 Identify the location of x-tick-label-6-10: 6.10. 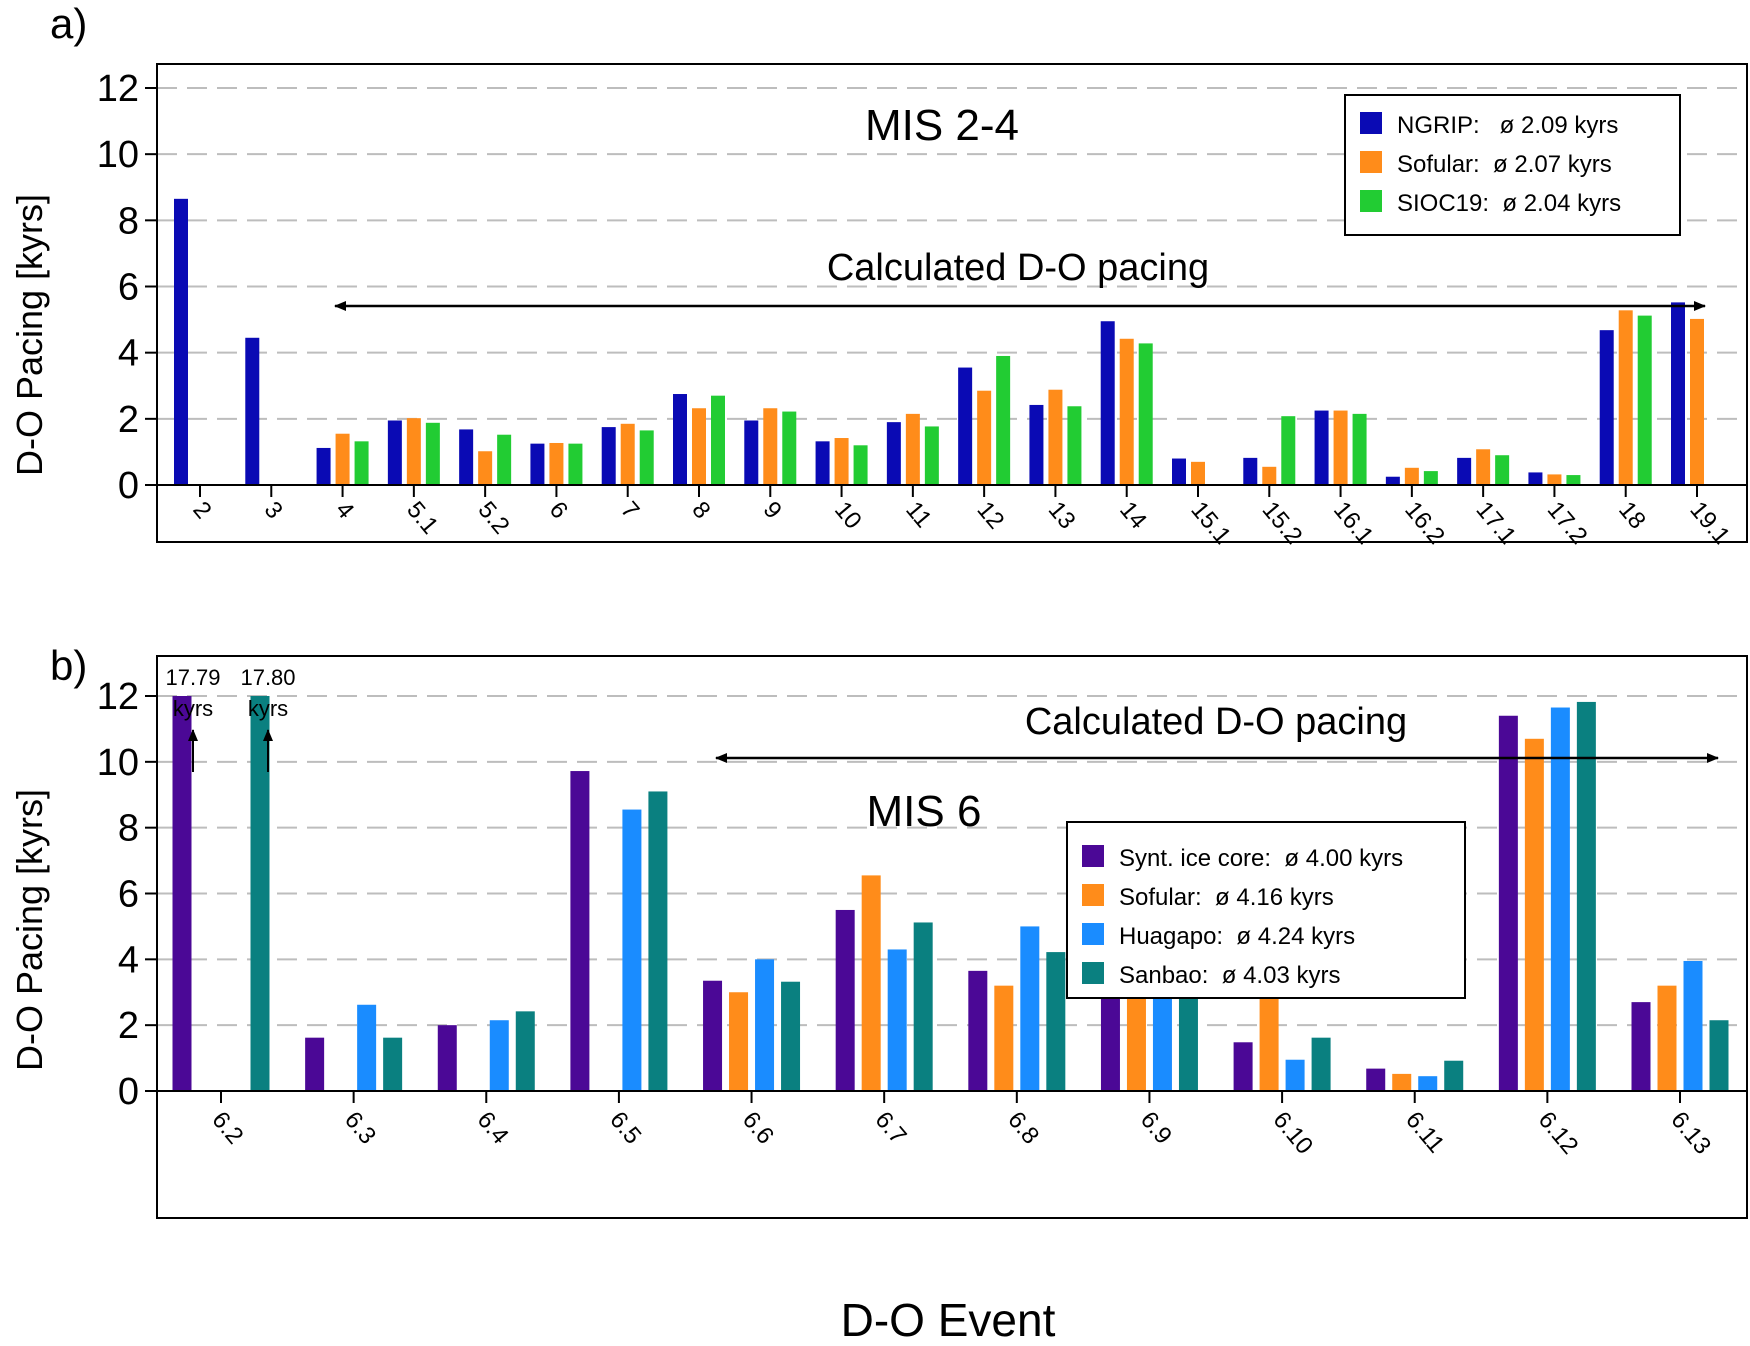
(1292, 1133).